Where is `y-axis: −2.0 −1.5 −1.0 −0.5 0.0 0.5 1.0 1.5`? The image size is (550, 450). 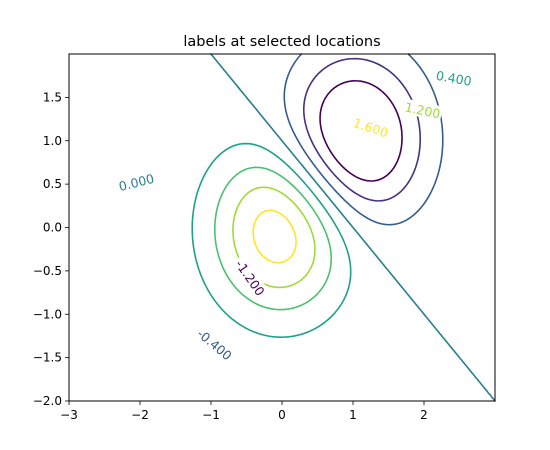 y-axis: −2.0 −1.5 −1.0 −0.5 0.0 0.5 1.0 1.5 is located at coordinates (51, 249).